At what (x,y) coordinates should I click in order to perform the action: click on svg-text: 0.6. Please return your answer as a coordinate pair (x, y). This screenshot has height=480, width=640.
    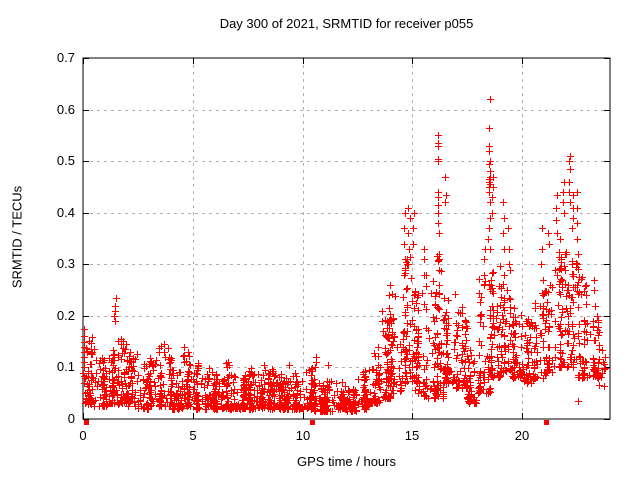
    Looking at the image, I should click on (66, 109).